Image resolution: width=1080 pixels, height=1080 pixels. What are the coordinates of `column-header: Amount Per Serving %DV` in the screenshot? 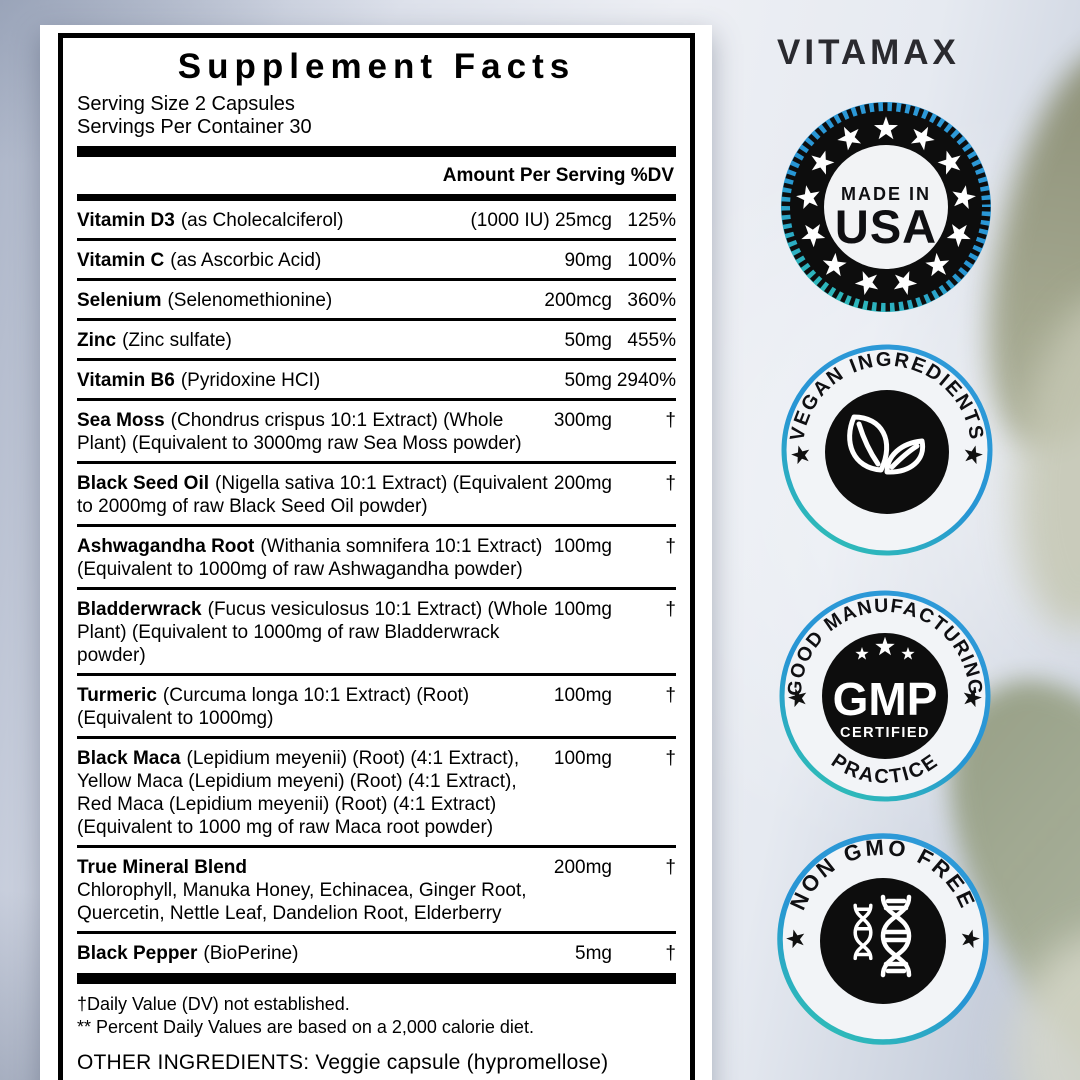 It's located at (558, 175).